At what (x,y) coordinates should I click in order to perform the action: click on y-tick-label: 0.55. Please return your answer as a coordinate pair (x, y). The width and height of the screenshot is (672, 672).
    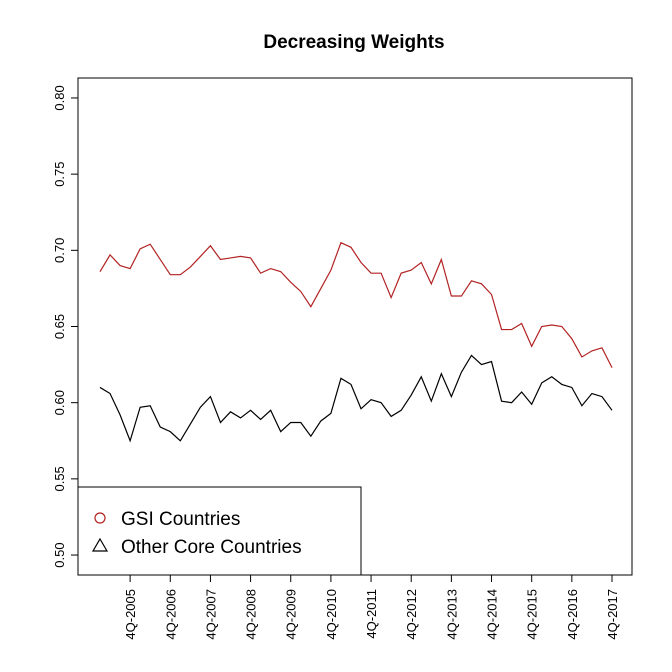
    Looking at the image, I should click on (59, 478).